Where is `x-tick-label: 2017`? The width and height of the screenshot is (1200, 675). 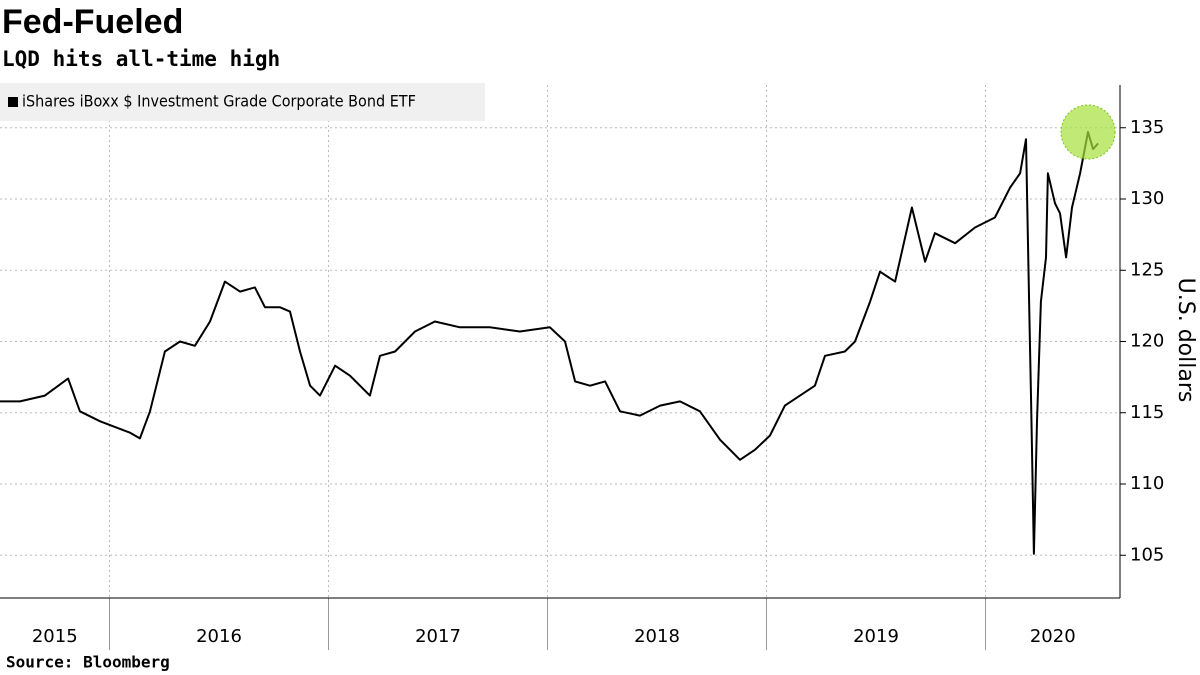 x-tick-label: 2017 is located at coordinates (438, 636).